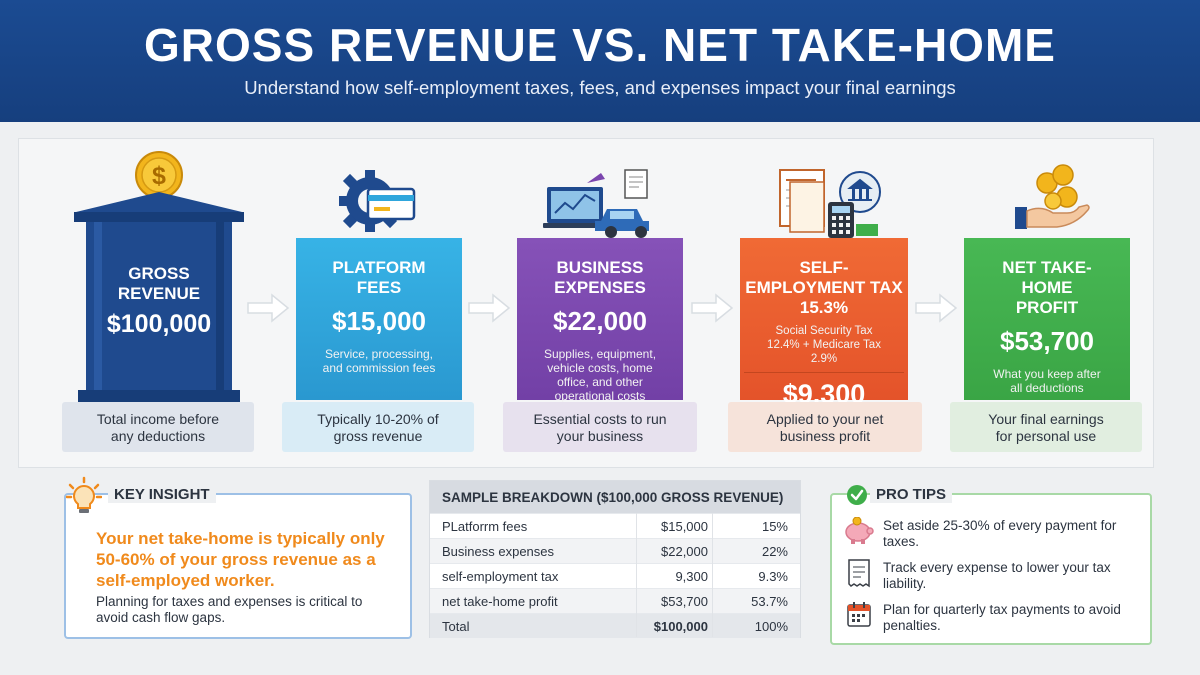 The height and width of the screenshot is (675, 1200). What do you see at coordinates (773, 576) in the screenshot?
I see `row-percent: 9.3%` at bounding box center [773, 576].